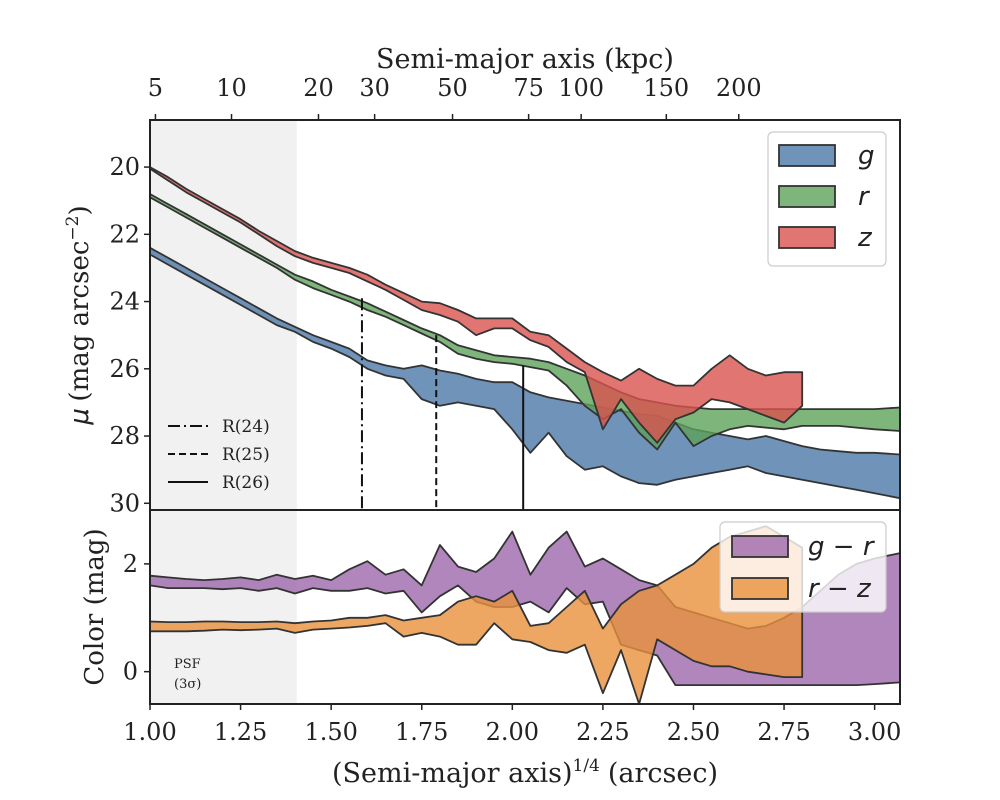 This screenshot has width=1000, height=800. What do you see at coordinates (246, 483) in the screenshot?
I see `legend-line-label: R(26)` at bounding box center [246, 483].